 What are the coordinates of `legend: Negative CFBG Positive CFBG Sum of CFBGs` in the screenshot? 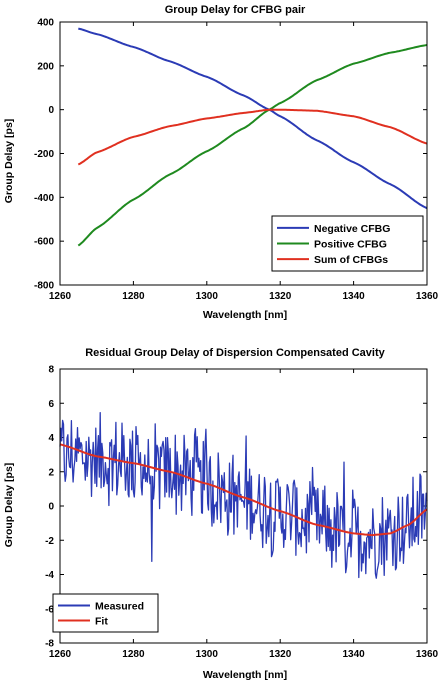 It's located at (347, 243).